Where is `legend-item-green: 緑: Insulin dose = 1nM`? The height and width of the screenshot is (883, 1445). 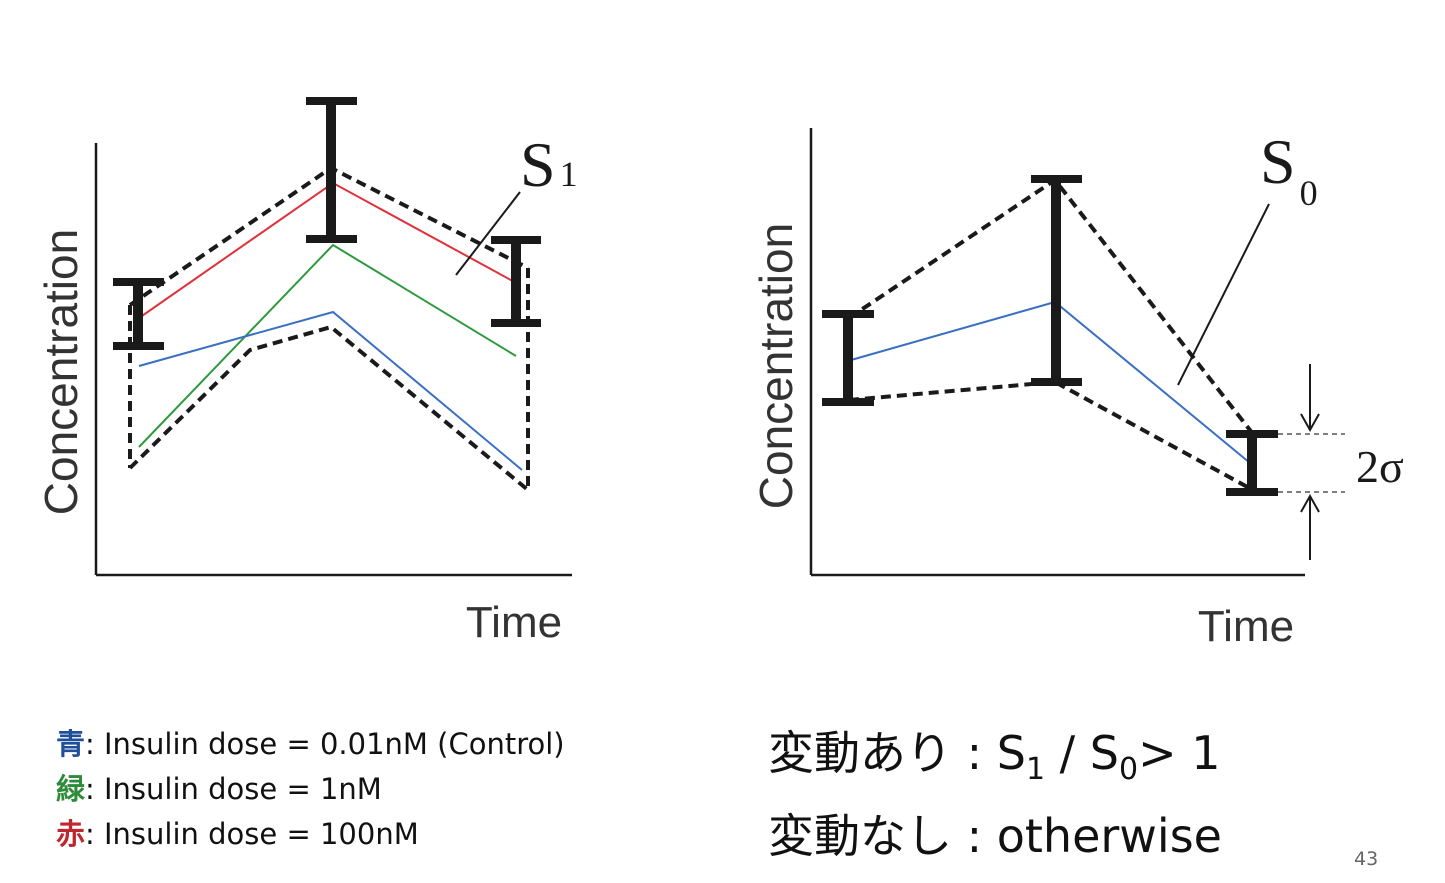 legend-item-green: 緑: Insulin dose = 1nM is located at coordinates (310, 789).